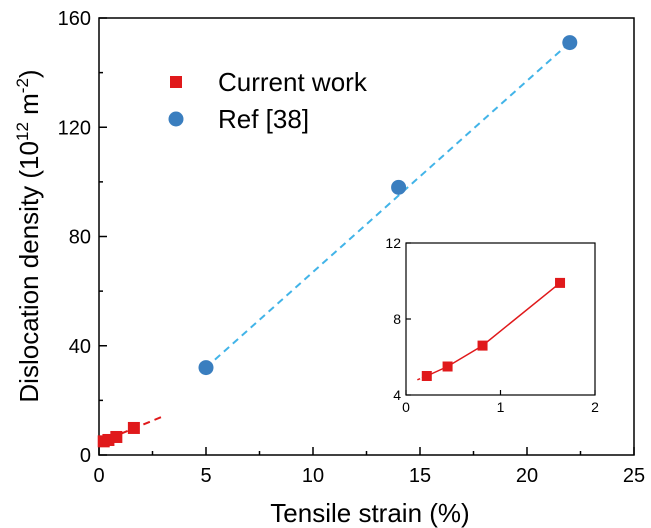  I want to click on x-tick-label: 15, so click(420, 476).